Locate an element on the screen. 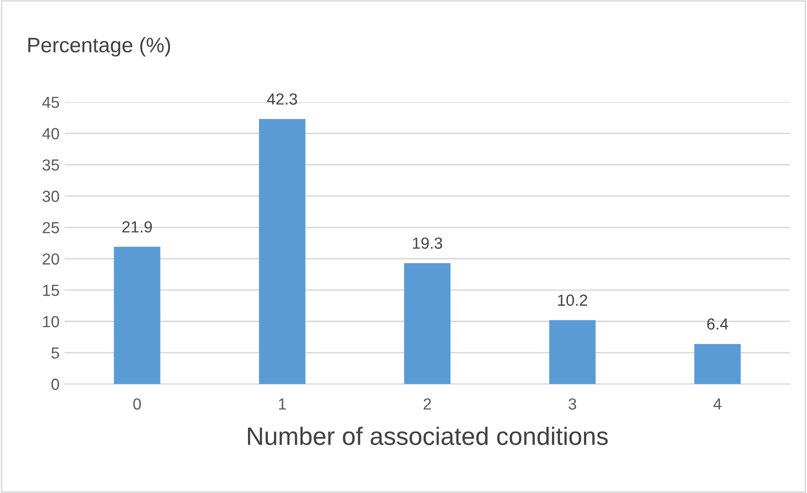  x-tick-label: 1 is located at coordinates (282, 404).